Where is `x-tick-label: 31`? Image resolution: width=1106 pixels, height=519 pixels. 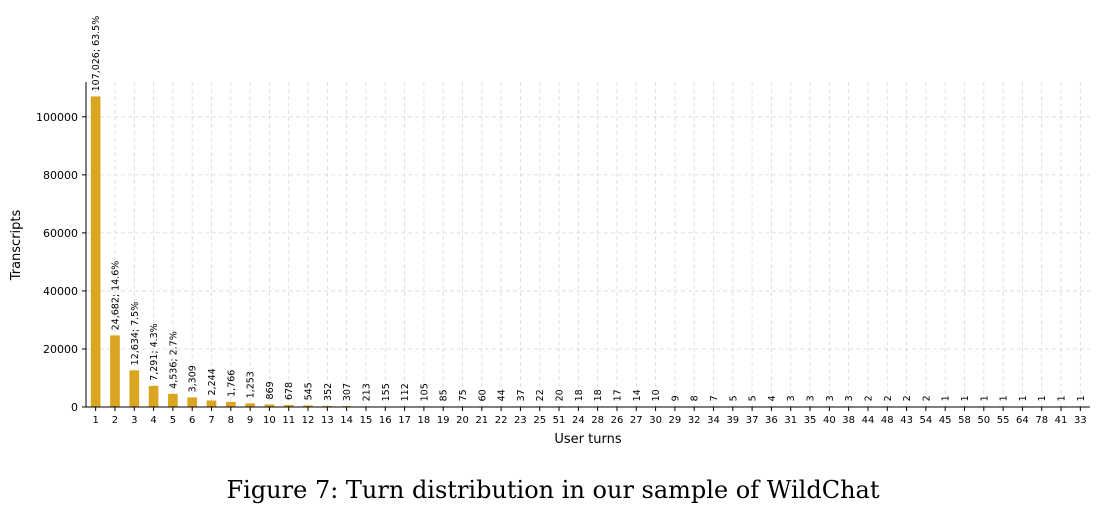 x-tick-label: 31 is located at coordinates (790, 420).